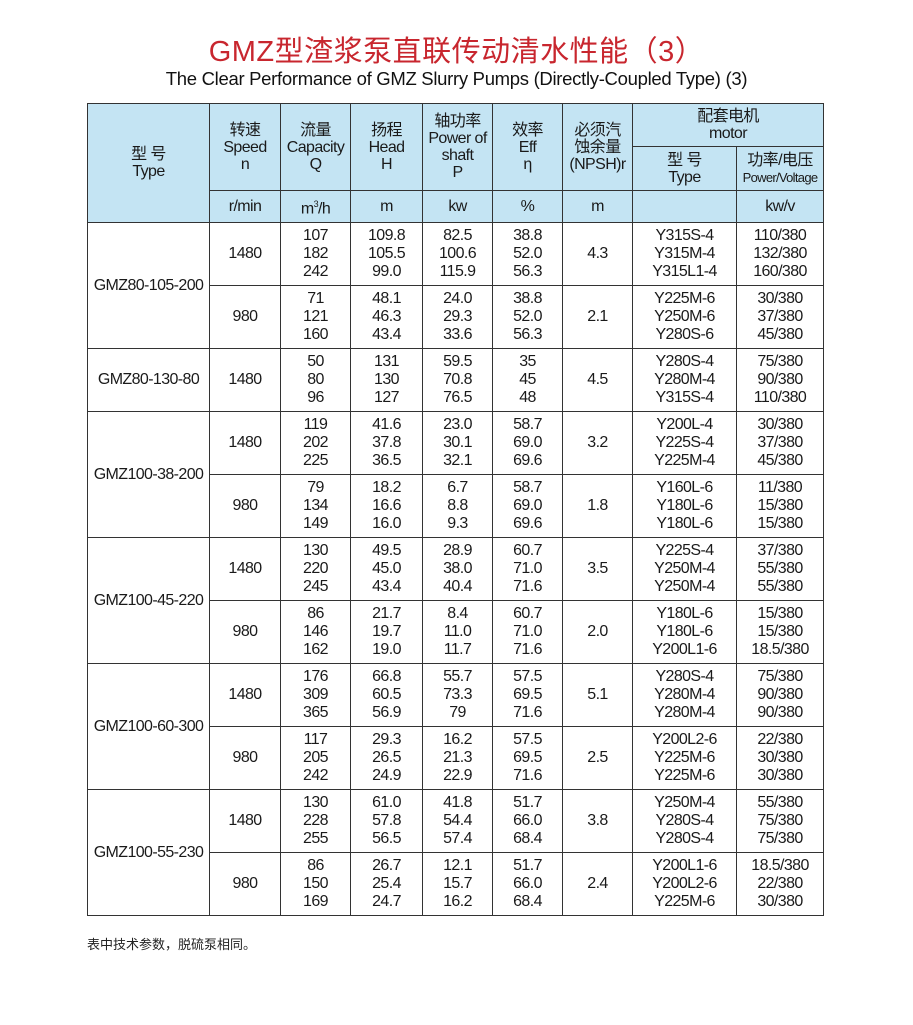 The height and width of the screenshot is (1025, 913). What do you see at coordinates (527, 613) in the screenshot?
I see `cell-eff-value: 60.7` at bounding box center [527, 613].